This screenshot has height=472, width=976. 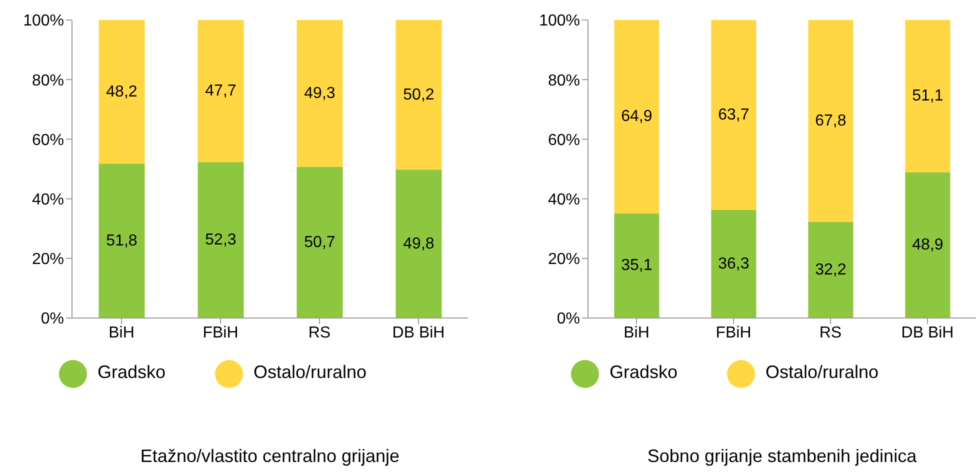 I want to click on data-label: 52,3, so click(x=220, y=240).